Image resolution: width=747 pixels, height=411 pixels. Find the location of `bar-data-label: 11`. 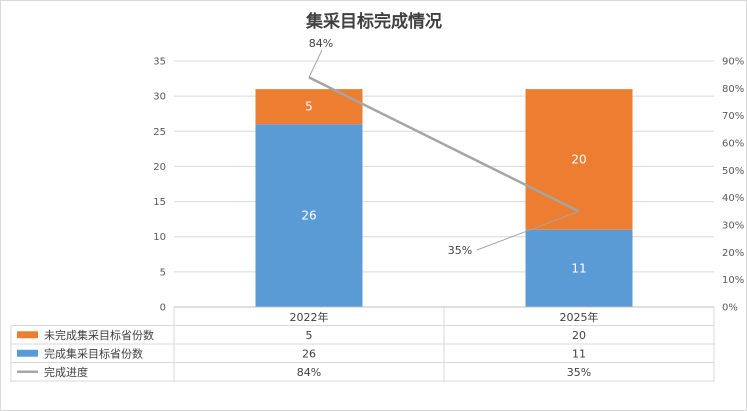

bar-data-label: 11 is located at coordinates (578, 268).